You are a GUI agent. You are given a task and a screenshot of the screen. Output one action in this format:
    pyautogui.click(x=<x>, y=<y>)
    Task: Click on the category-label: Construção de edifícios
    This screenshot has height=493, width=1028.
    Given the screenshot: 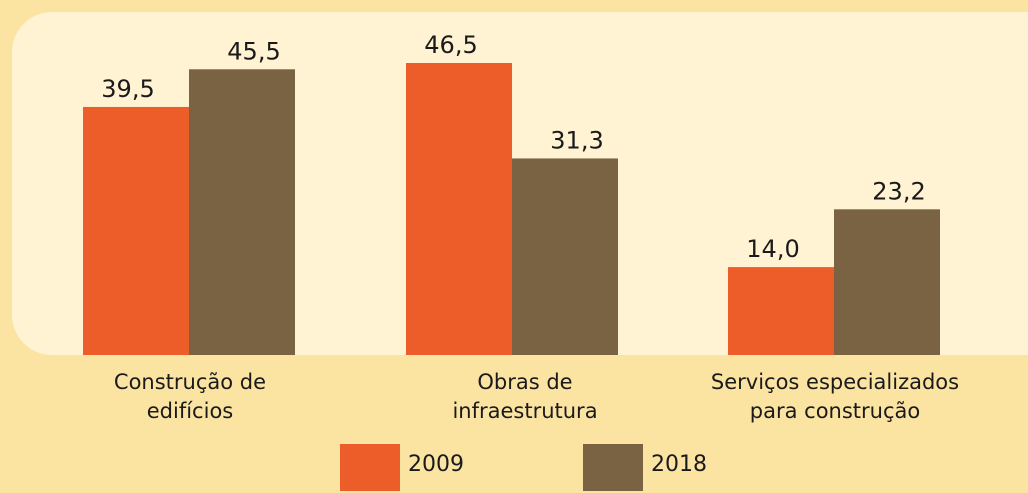 What is the action you would take?
    pyautogui.click(x=190, y=397)
    